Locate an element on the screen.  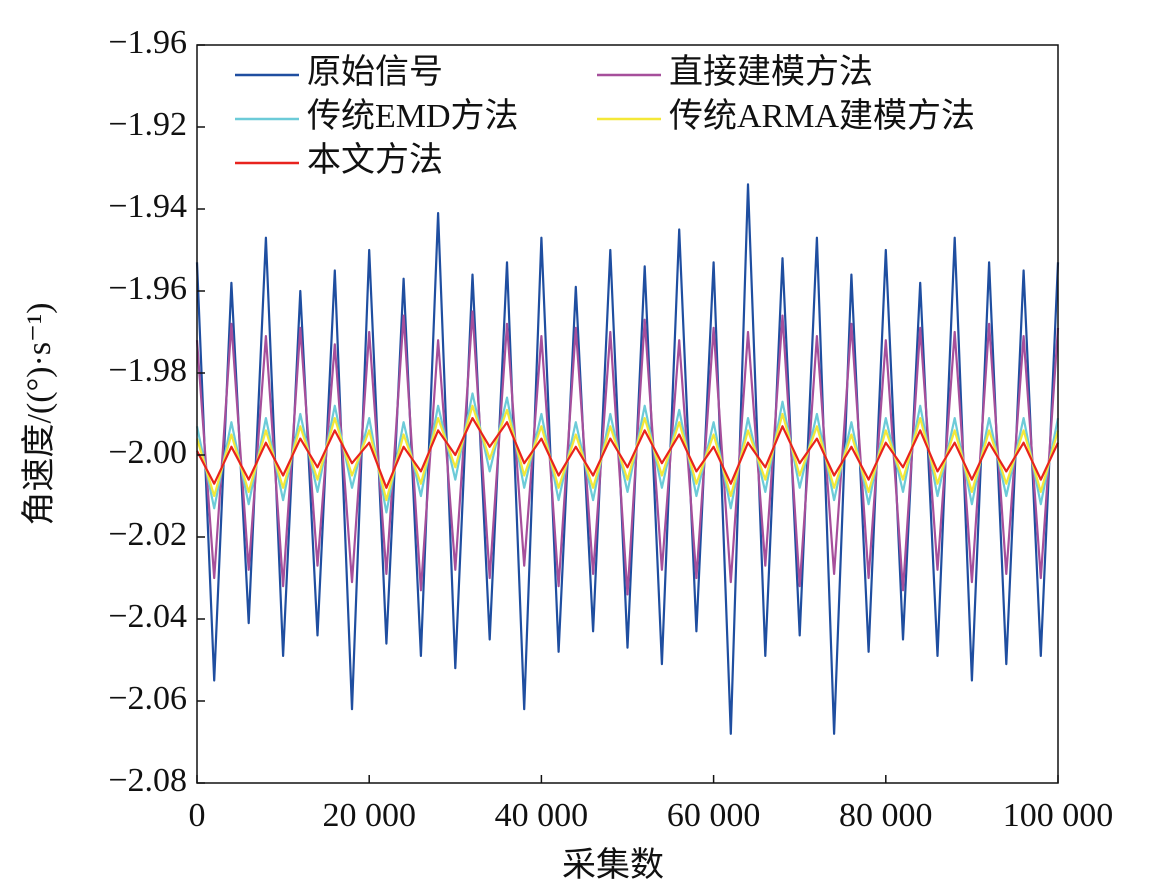
y-tick-label: −2.00 is located at coordinates (147, 452).